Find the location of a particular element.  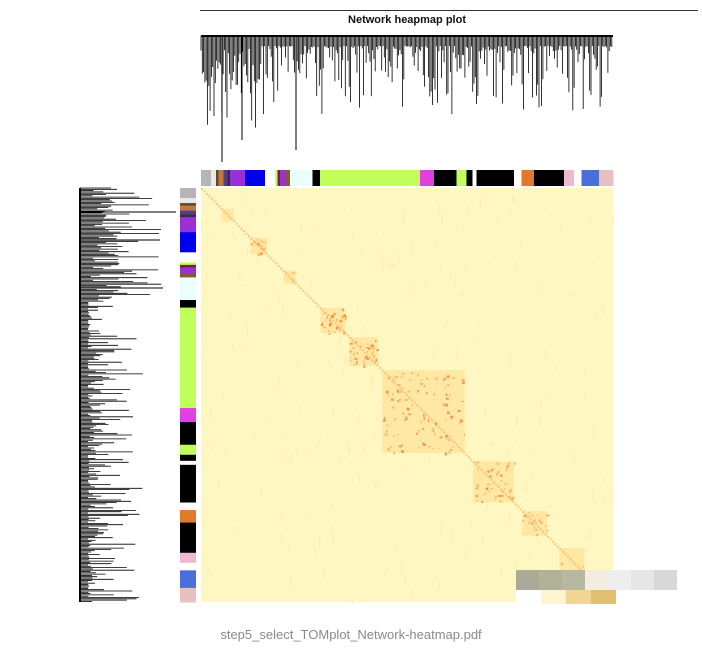

top-rule is located at coordinates (449, 10).